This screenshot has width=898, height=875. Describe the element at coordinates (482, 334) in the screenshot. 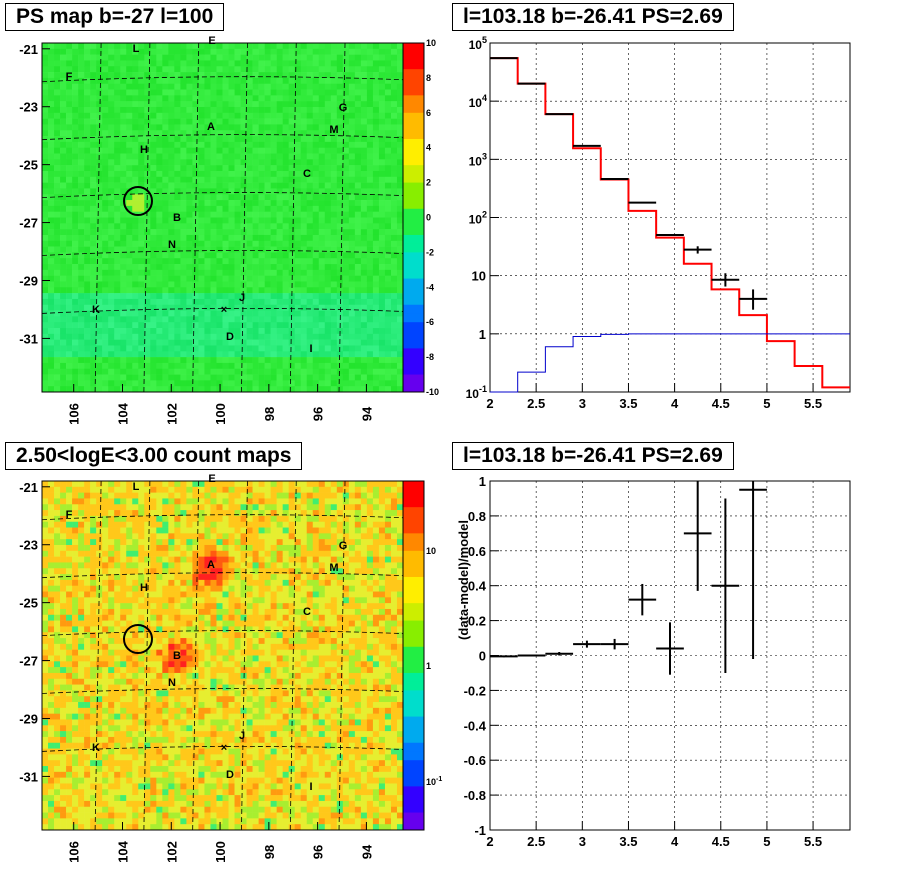

I see `spectrum-y-tick-label: 1` at that location.